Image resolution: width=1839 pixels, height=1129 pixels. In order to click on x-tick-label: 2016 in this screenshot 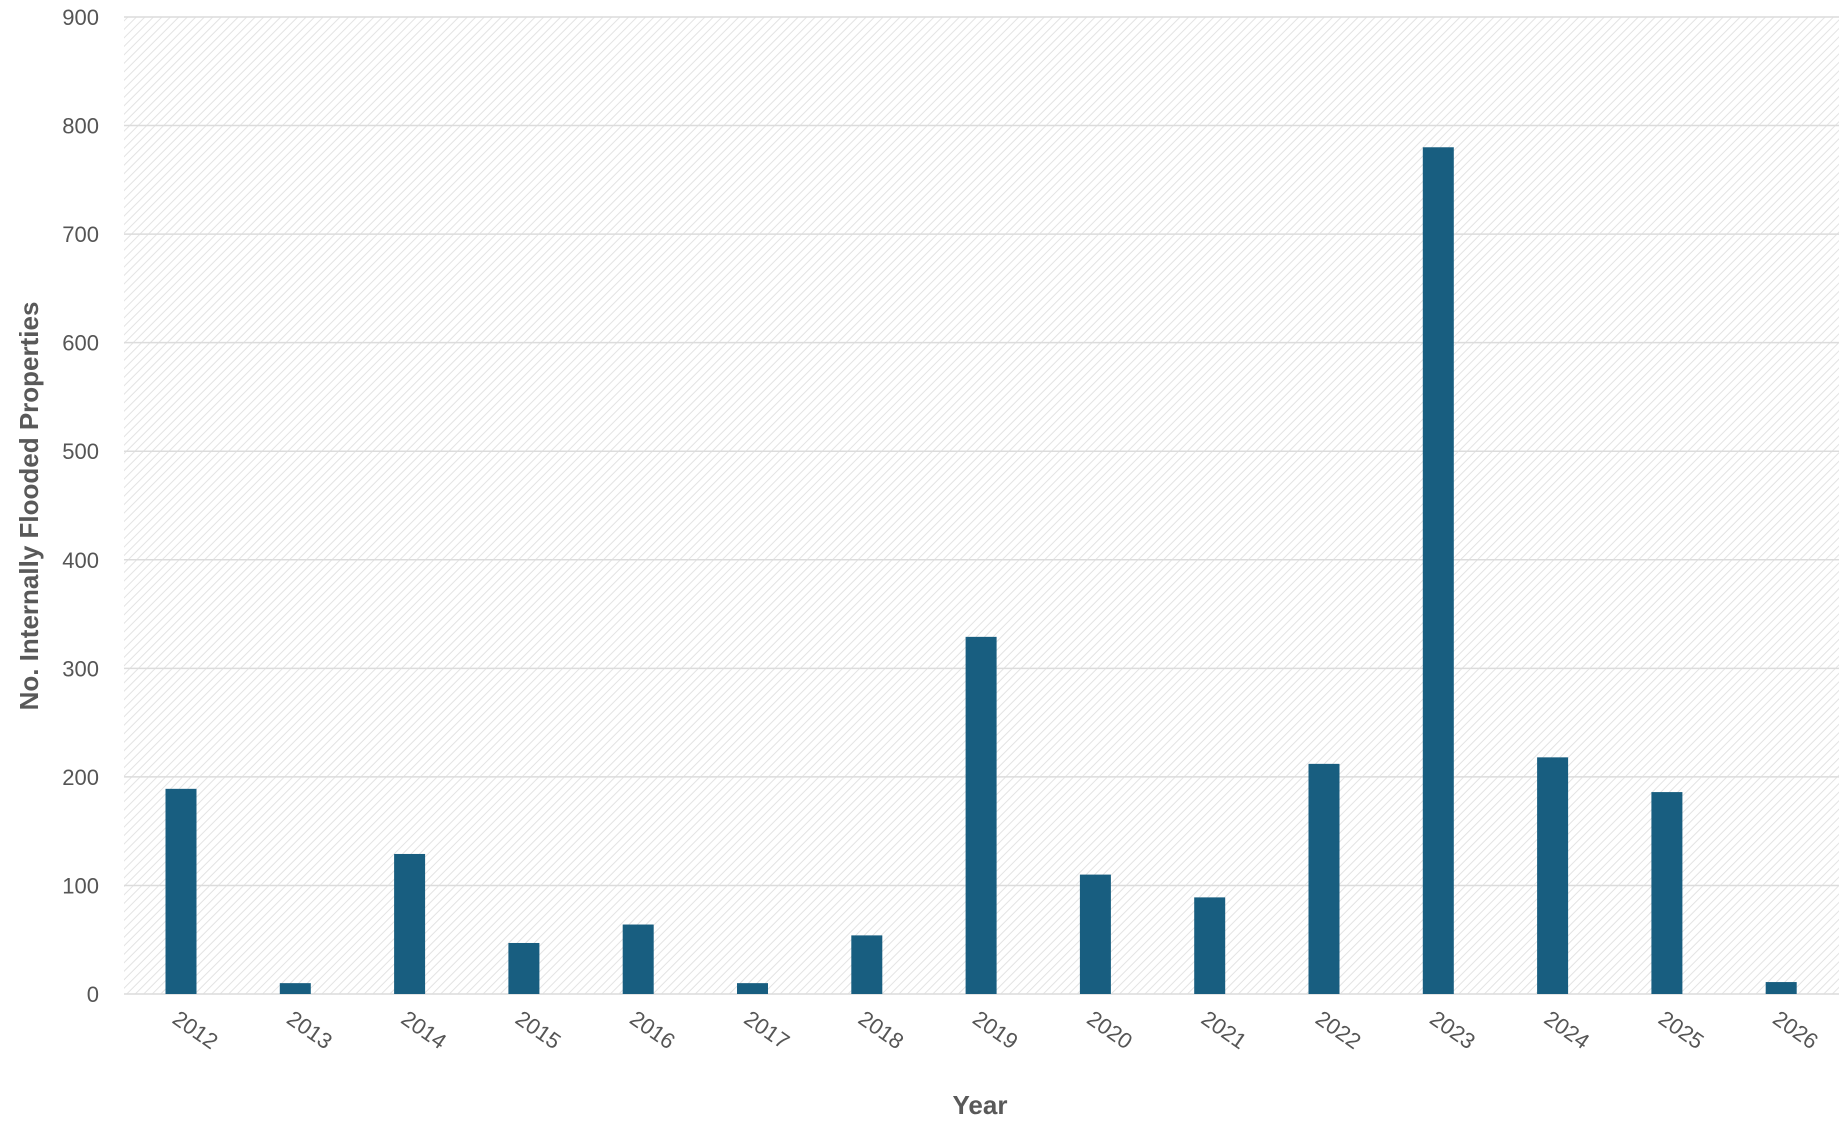, I will do `click(652, 1030)`.